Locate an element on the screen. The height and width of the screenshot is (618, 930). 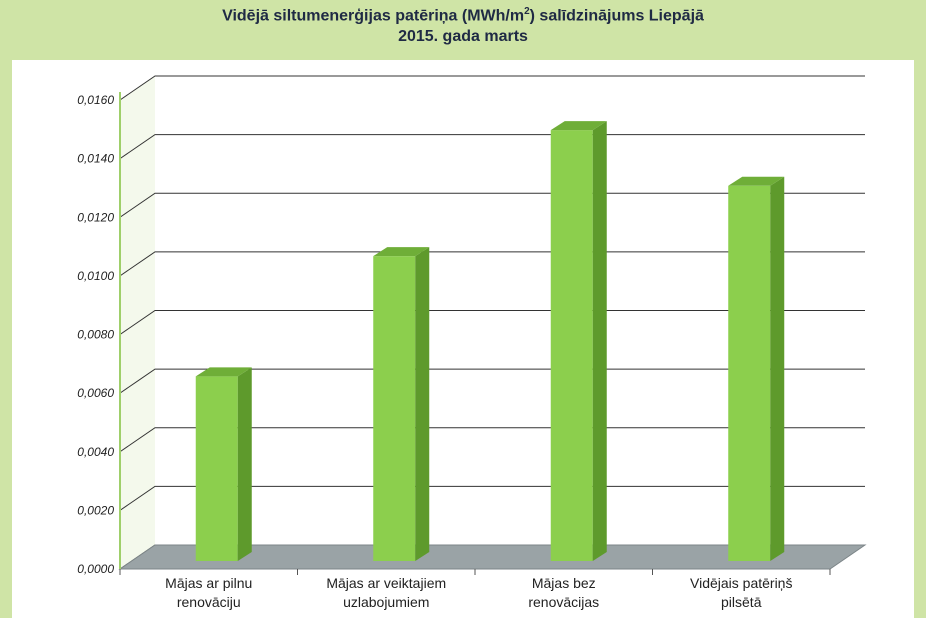
y-tick-label: 0,0140 is located at coordinates (95, 159).